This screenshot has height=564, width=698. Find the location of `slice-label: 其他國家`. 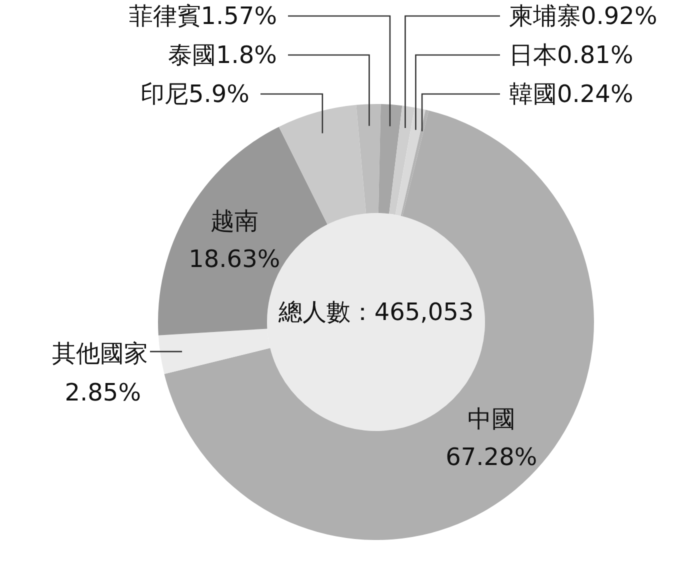

slice-label: 其他國家 is located at coordinates (100, 354).